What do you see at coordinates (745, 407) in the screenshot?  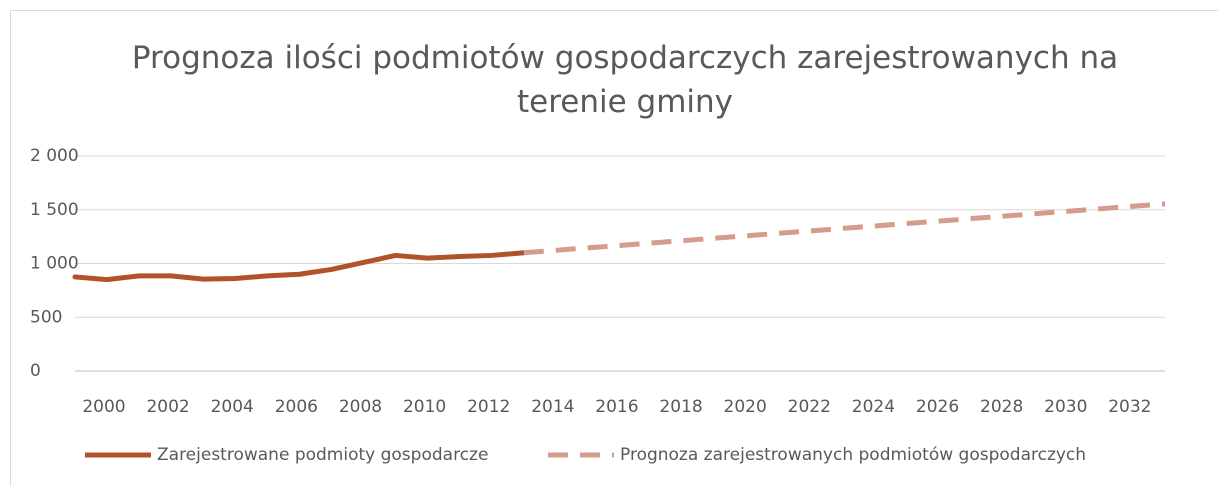 I see `x-tick-label: 2020` at bounding box center [745, 407].